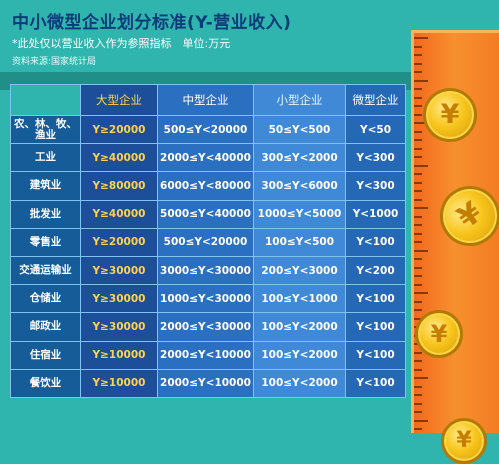 The width and height of the screenshot is (499, 464). Describe the element at coordinates (299, 299) in the screenshot. I see `cell-small: 100≤Y<1000` at that location.